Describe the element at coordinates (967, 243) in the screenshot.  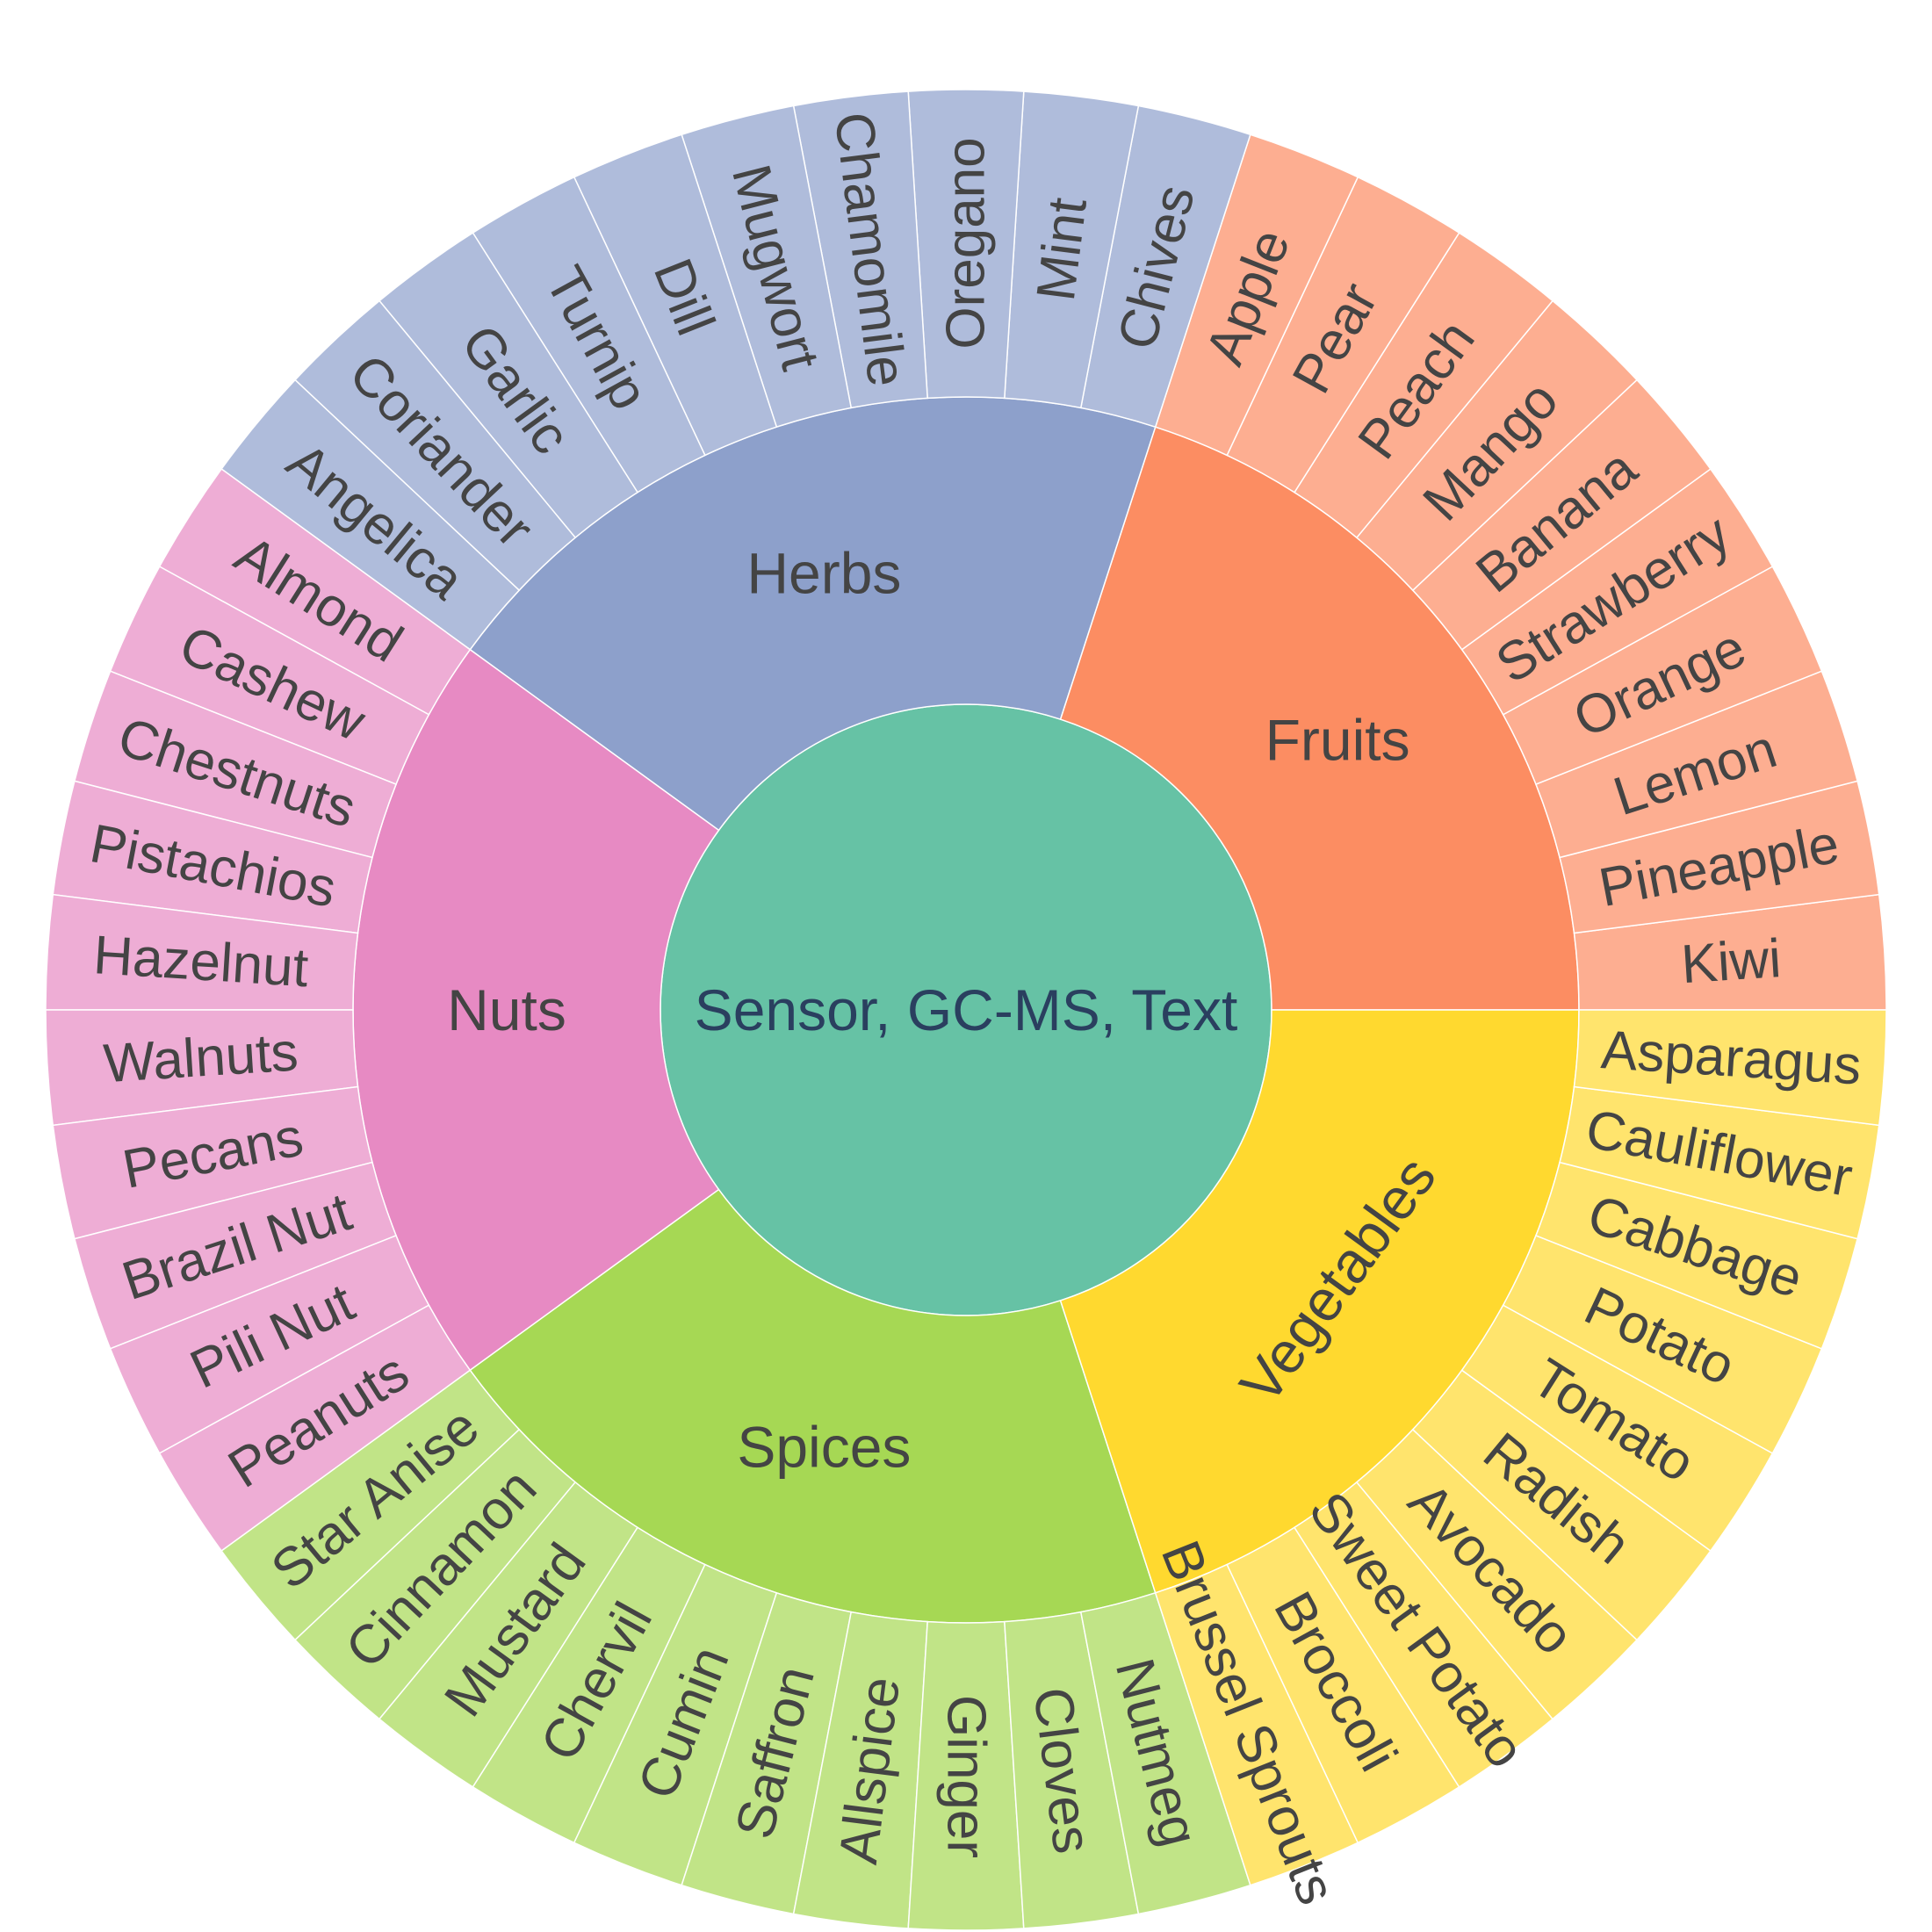
I see `leaf-label-oregano: Oregano` at that location.